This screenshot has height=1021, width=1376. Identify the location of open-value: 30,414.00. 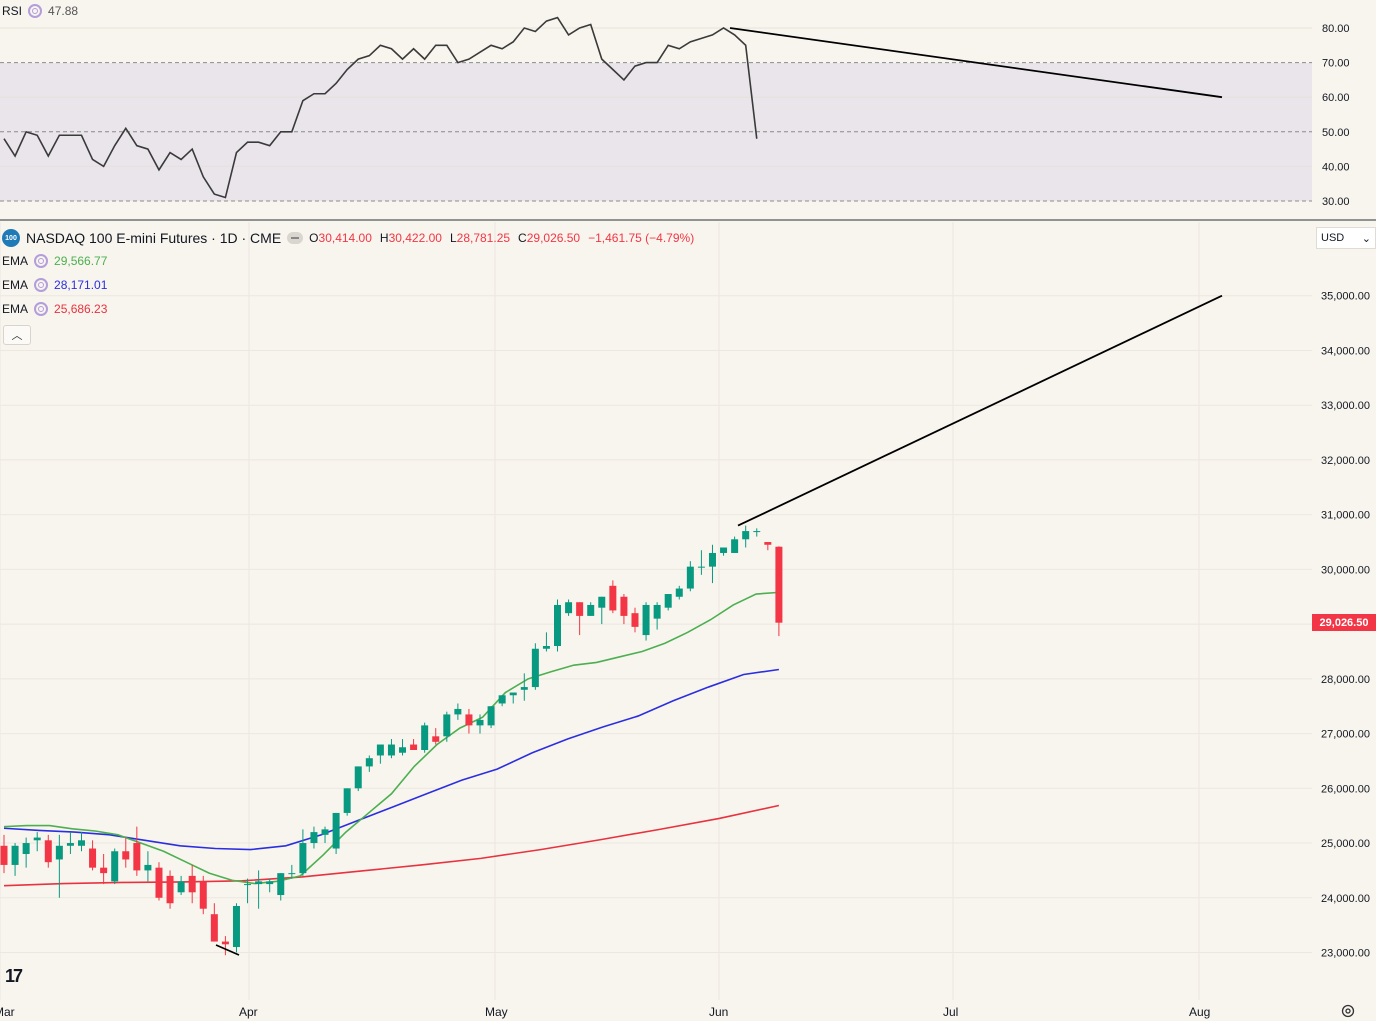
(345, 238).